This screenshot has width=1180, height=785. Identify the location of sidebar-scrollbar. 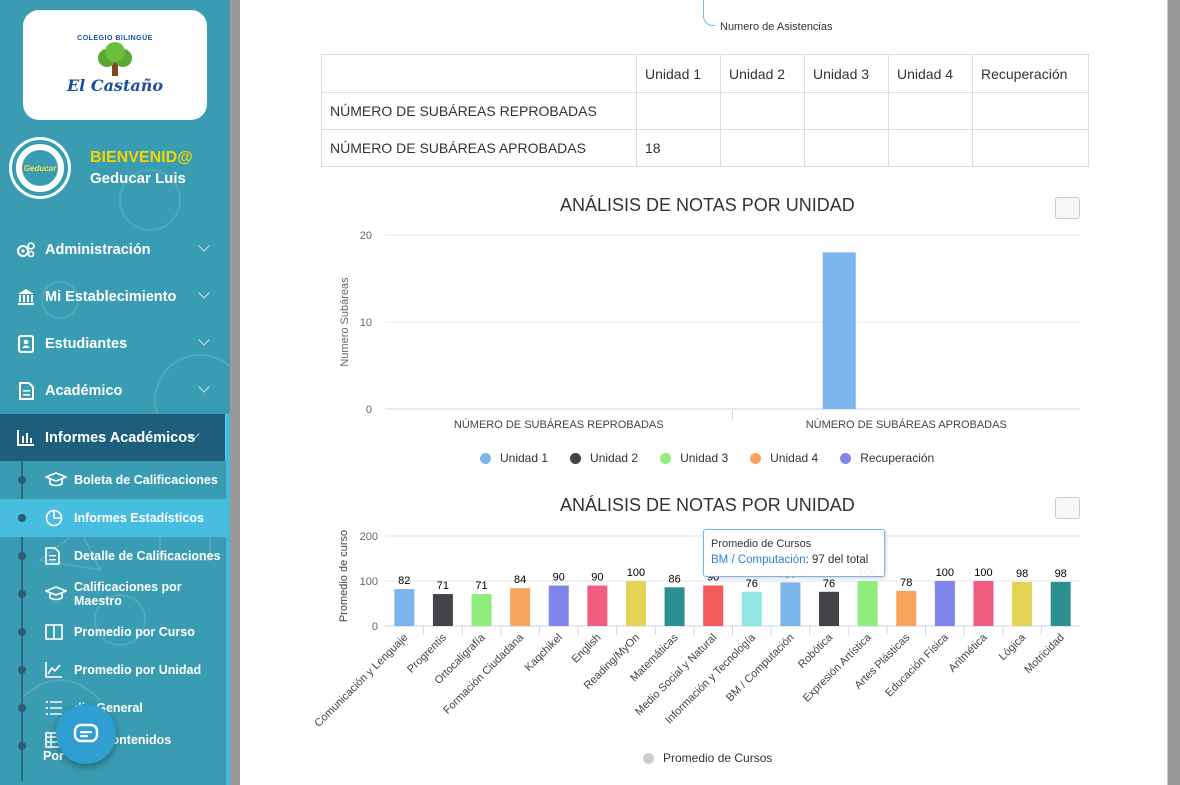
(228, 600).